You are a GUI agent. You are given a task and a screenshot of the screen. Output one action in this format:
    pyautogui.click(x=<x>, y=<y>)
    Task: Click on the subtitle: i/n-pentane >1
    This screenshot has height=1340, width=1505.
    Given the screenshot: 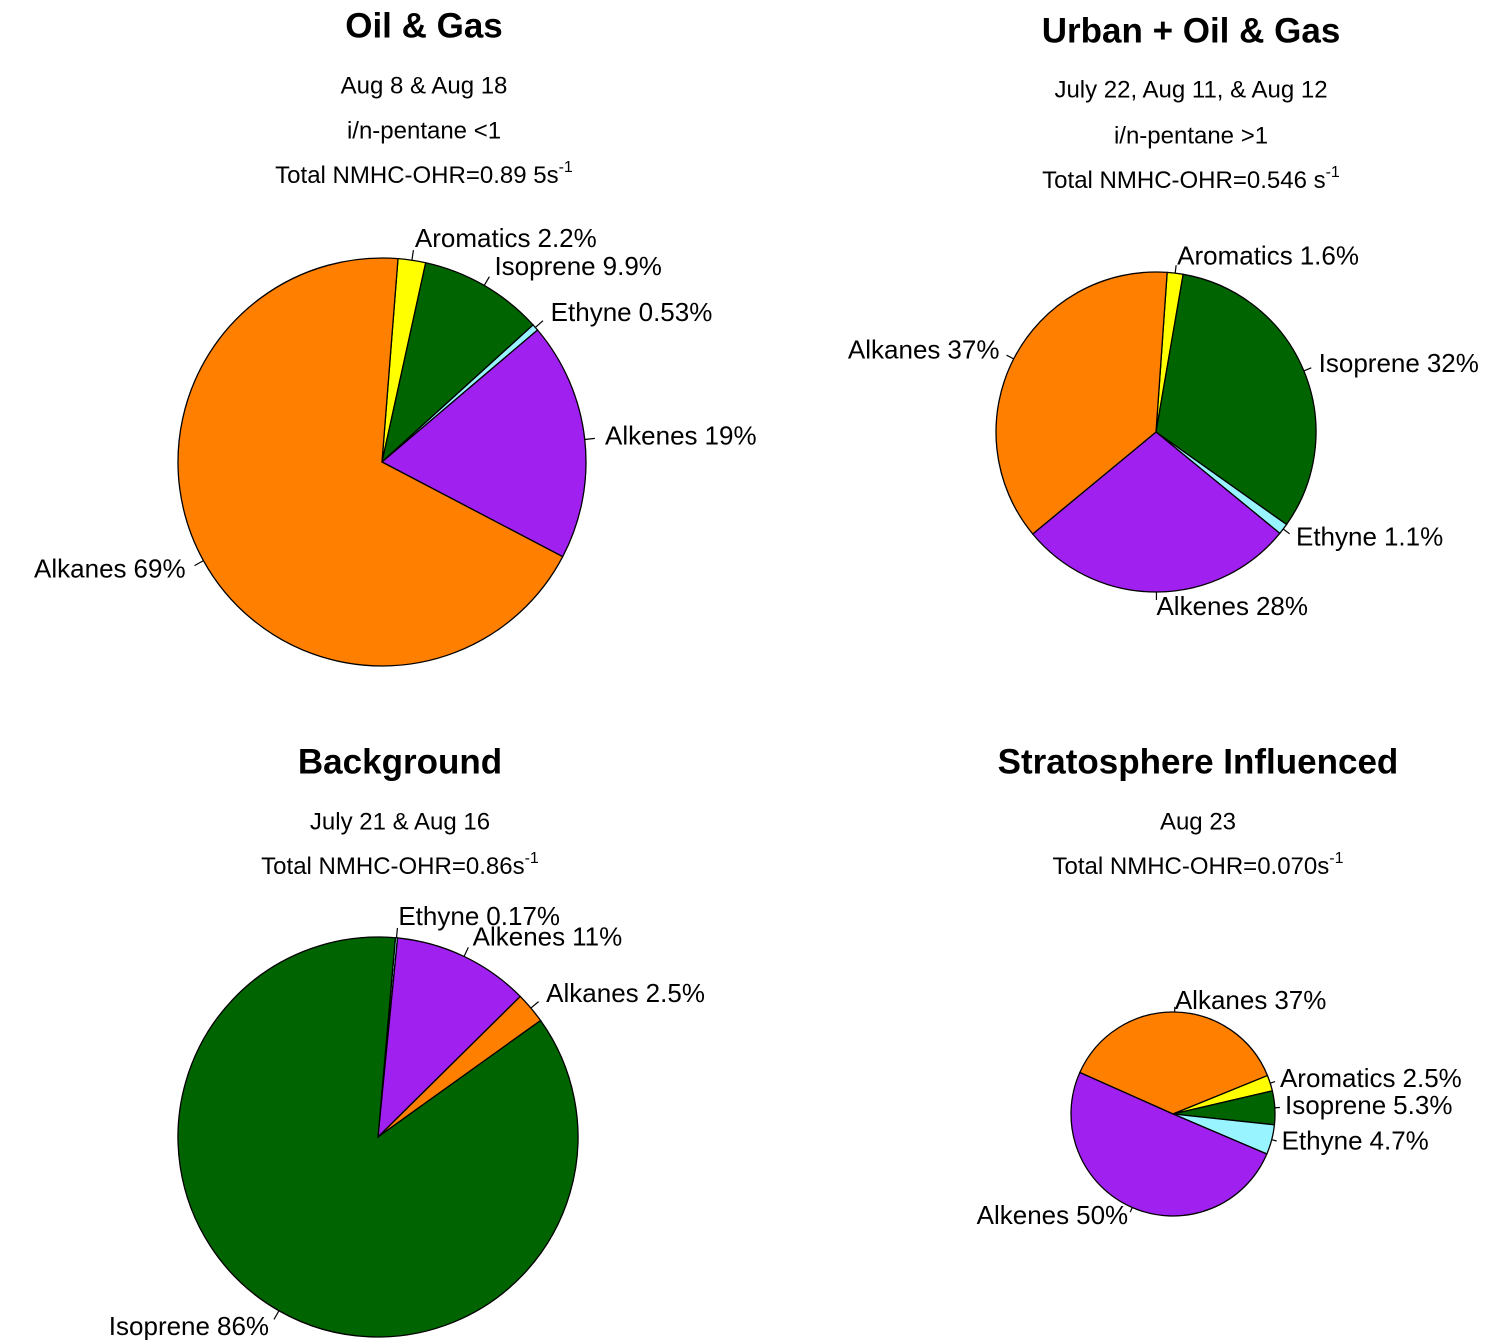 What is the action you would take?
    pyautogui.click(x=1191, y=135)
    